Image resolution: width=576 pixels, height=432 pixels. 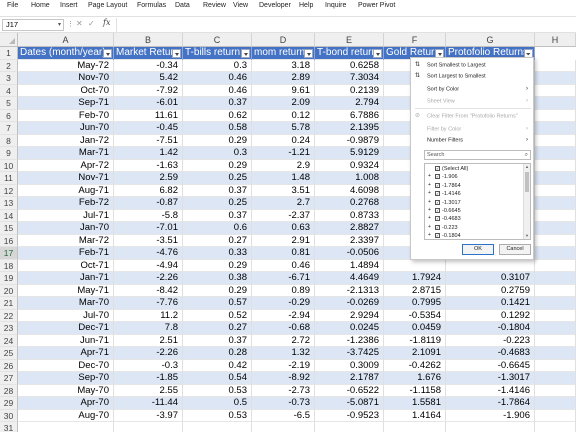 I want to click on cell-b7: -0.45, so click(x=148, y=128).